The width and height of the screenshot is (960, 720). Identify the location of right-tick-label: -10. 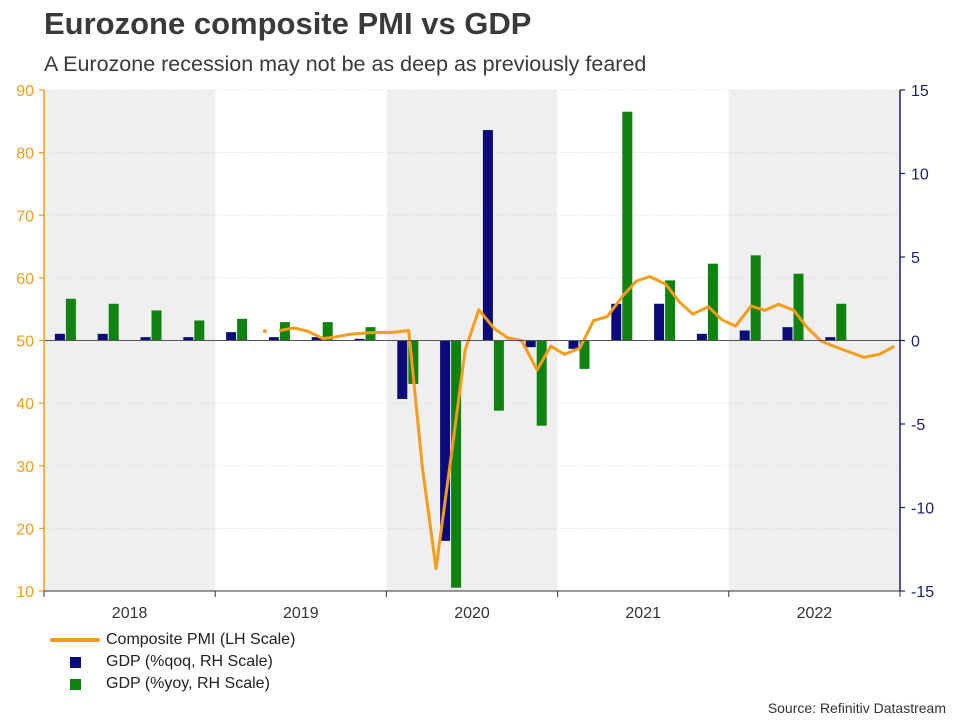
(922, 509).